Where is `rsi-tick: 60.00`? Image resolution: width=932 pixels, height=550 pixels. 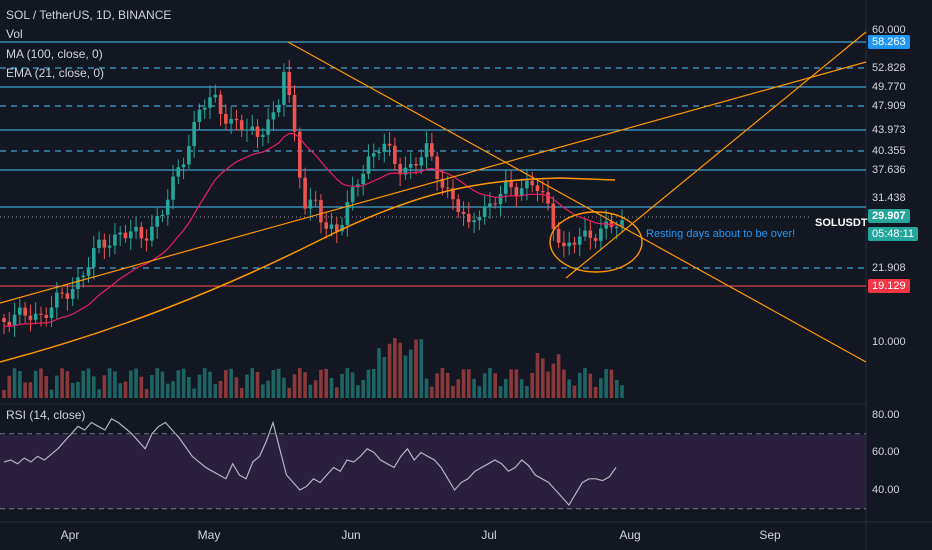
rsi-tick: 60.00 is located at coordinates (886, 452).